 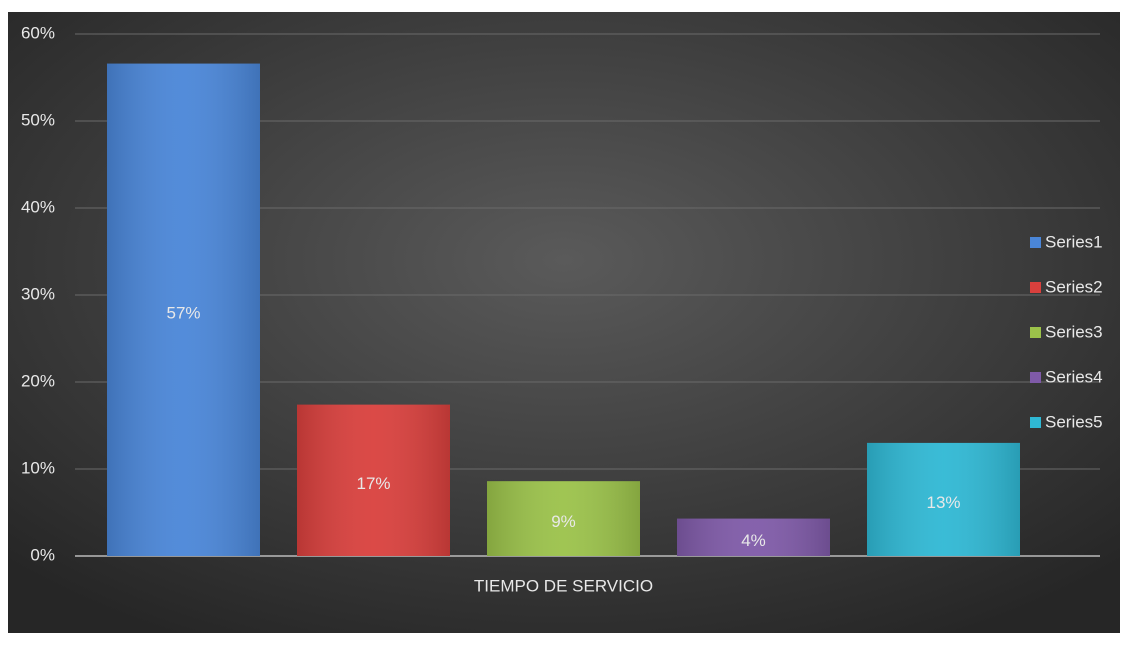 What do you see at coordinates (38, 467) in the screenshot?
I see `y-tick-label: 10%` at bounding box center [38, 467].